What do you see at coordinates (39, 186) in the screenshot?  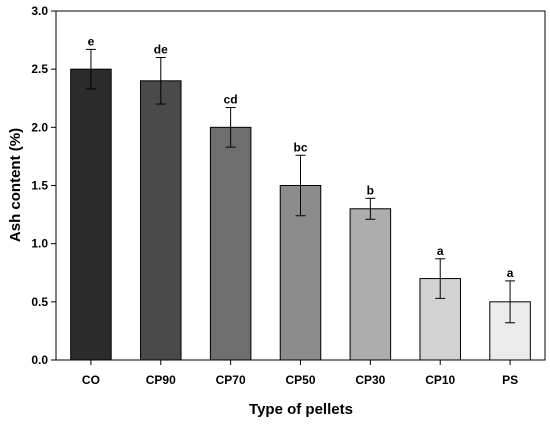 I see `y-tick-label: 1.5` at bounding box center [39, 186].